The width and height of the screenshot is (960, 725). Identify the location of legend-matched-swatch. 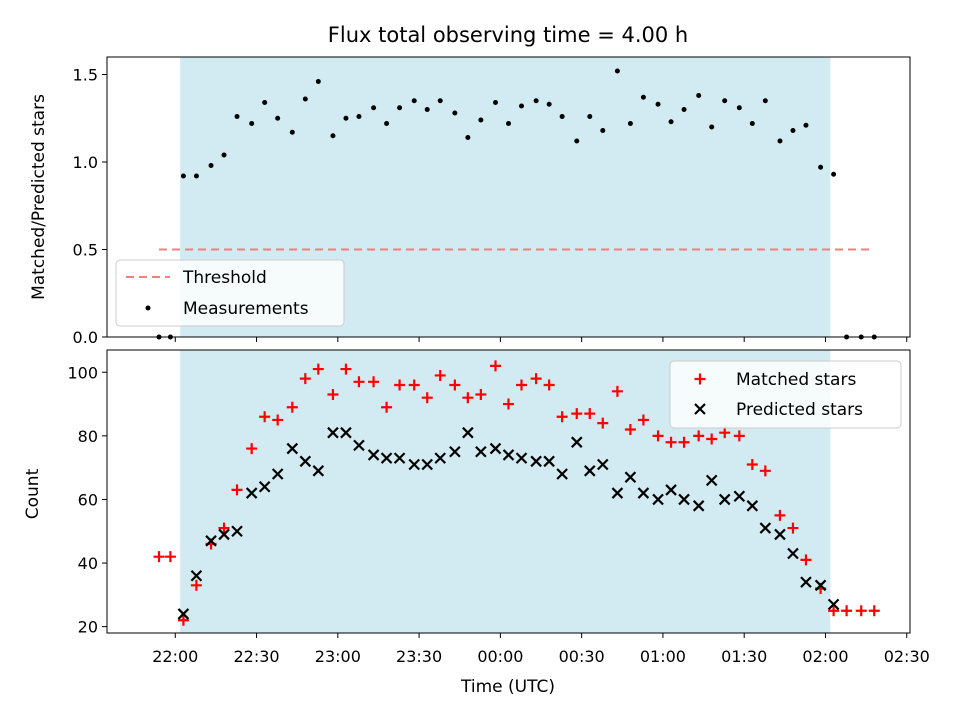
(700, 379).